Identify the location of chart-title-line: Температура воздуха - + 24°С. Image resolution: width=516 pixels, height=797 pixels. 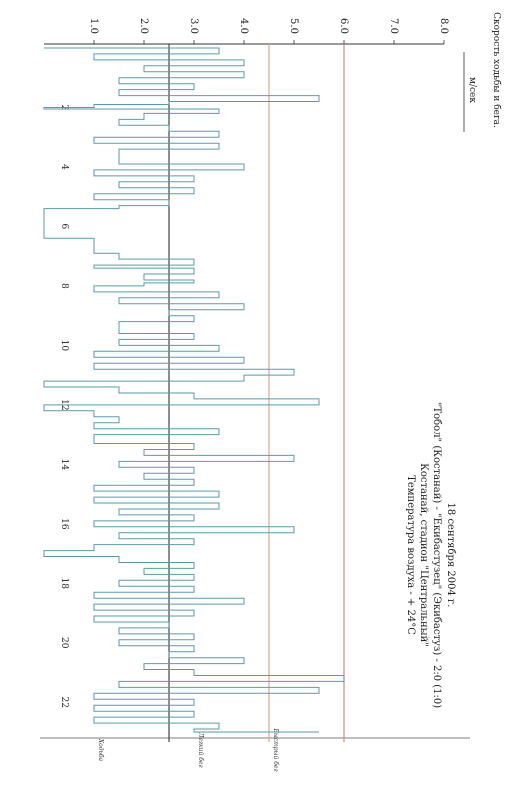
(410, 555).